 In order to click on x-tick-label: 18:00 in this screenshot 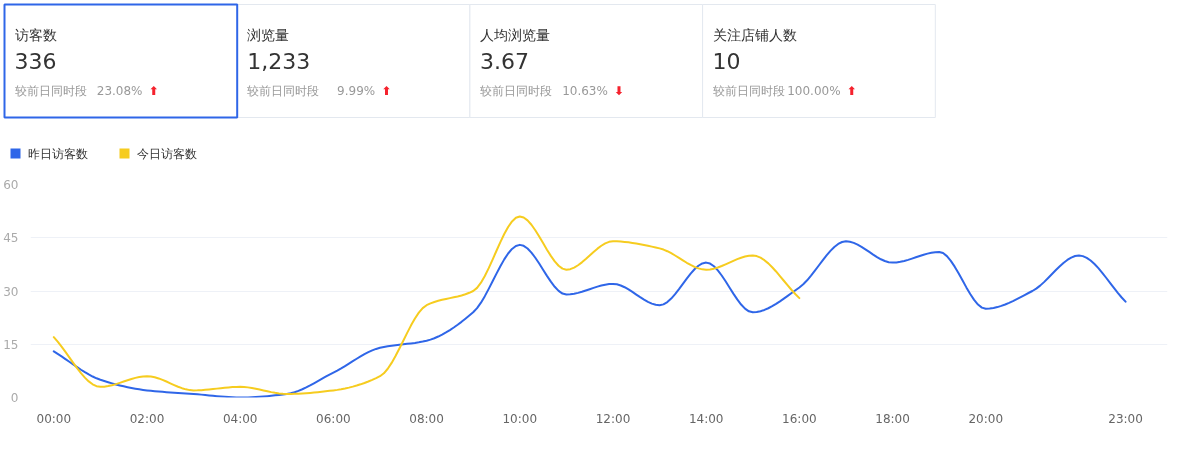, I will do `click(892, 418)`.